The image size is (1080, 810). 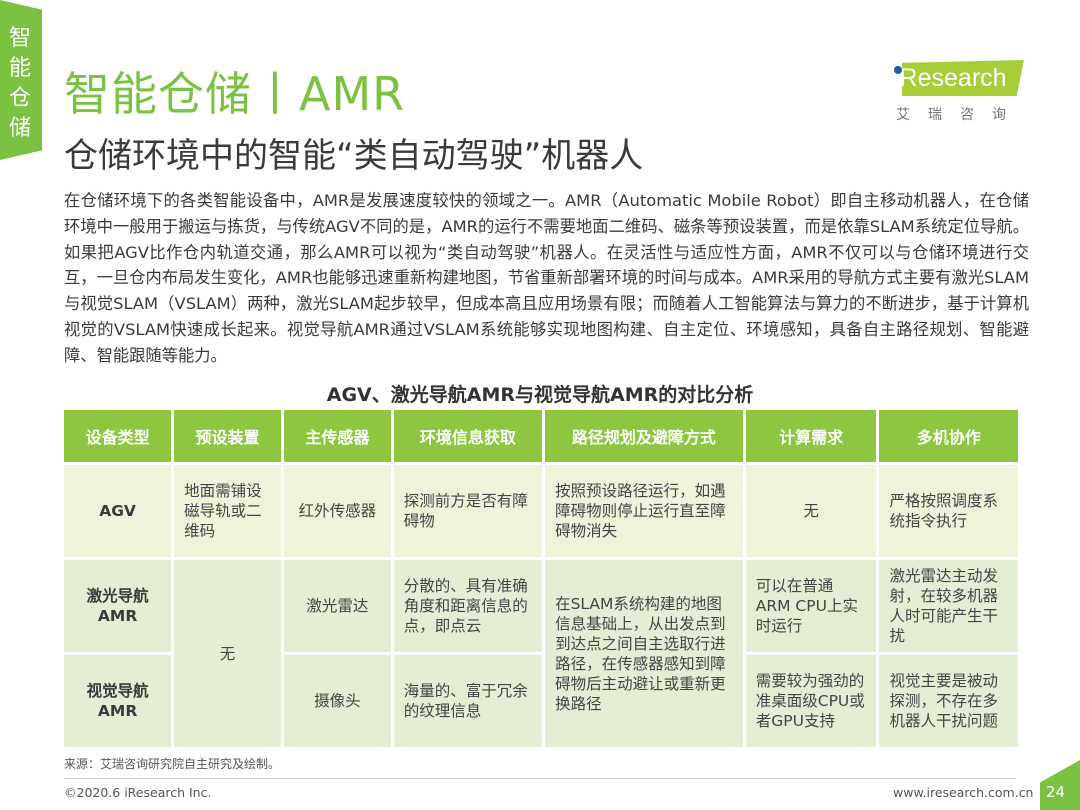 I want to click on logo-dot, so click(x=898, y=70).